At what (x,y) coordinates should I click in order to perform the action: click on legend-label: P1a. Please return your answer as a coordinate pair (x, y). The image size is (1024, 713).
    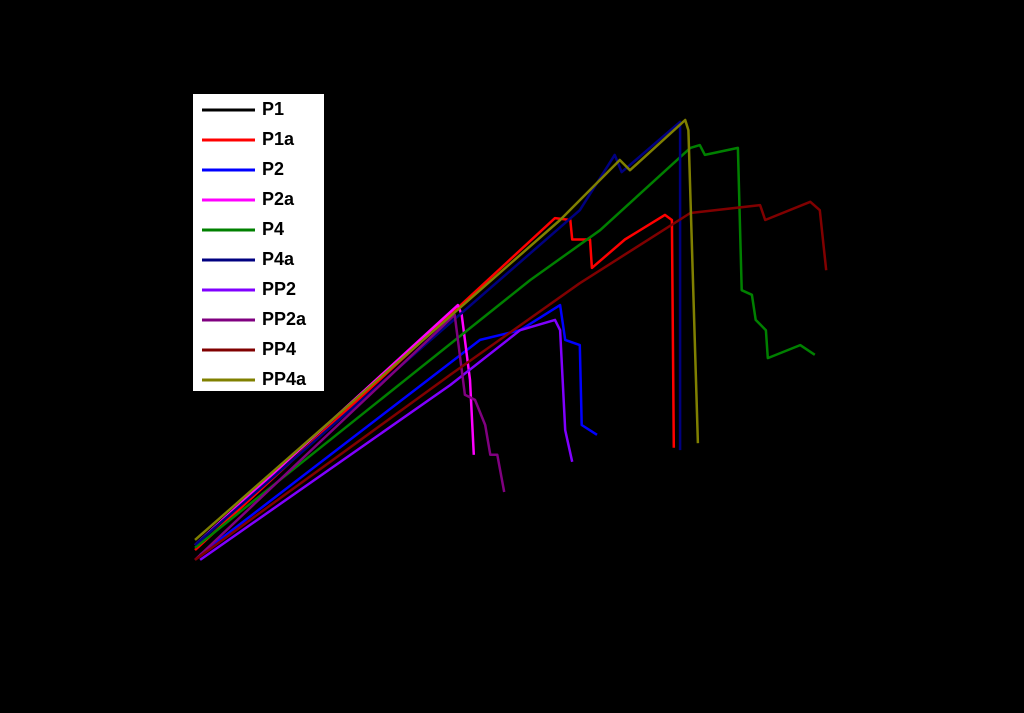
    Looking at the image, I should click on (278, 139).